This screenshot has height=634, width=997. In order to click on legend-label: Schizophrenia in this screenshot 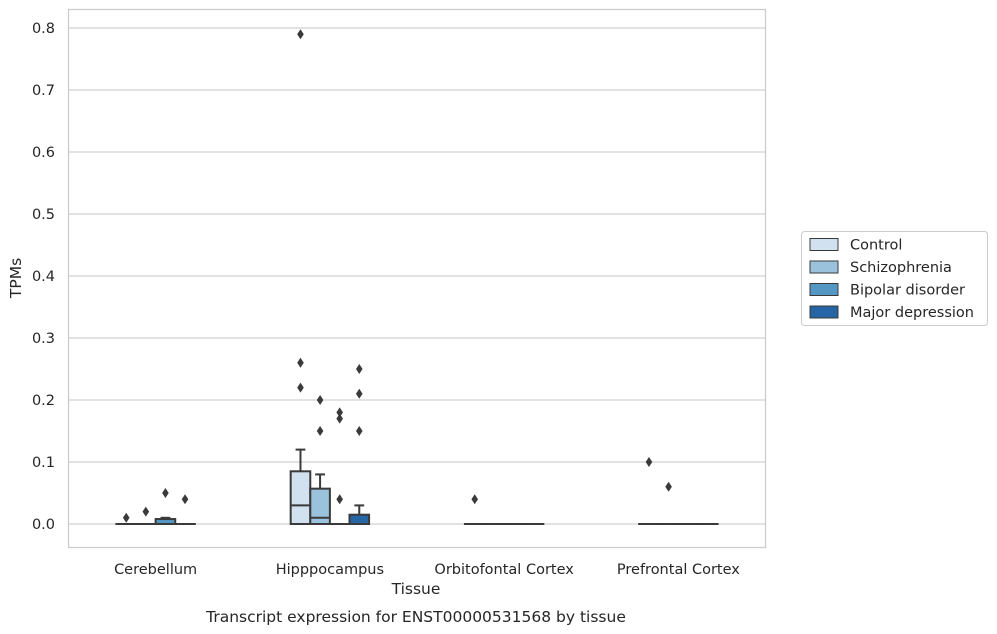, I will do `click(901, 268)`.